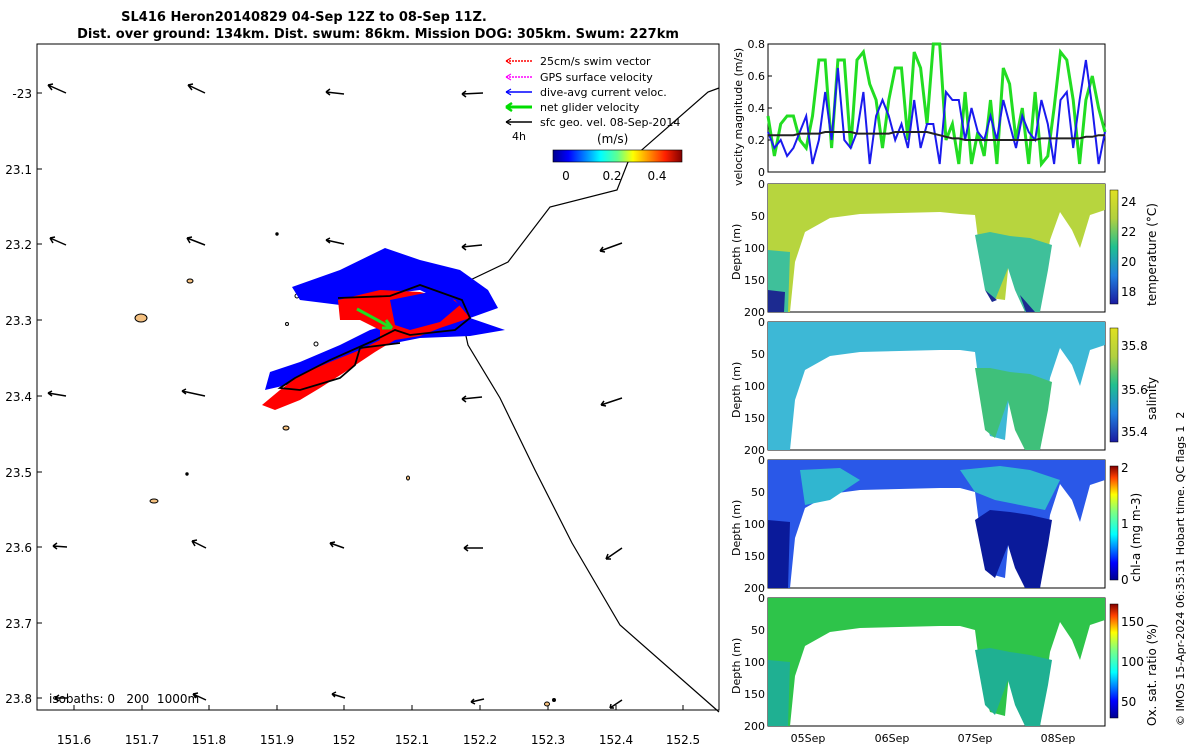  I want to click on map-x-tick: 152.2, so click(480, 740).